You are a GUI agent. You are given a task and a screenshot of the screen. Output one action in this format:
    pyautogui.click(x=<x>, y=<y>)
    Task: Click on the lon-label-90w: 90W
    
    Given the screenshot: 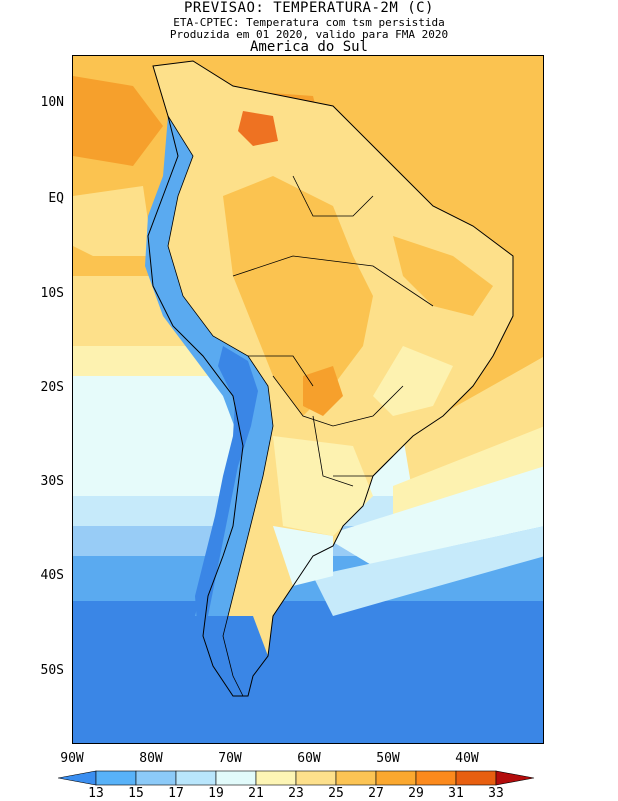 What is the action you would take?
    pyautogui.click(x=72, y=758)
    